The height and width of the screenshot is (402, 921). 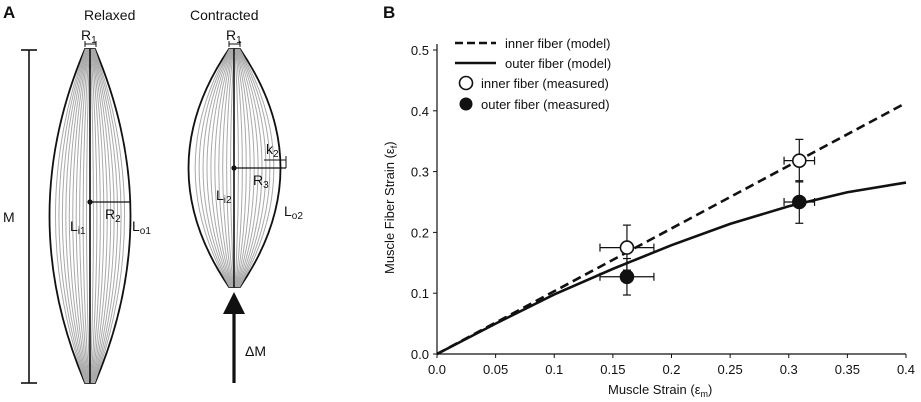 I want to click on relaxed-r1-label: R1, so click(x=89, y=36).